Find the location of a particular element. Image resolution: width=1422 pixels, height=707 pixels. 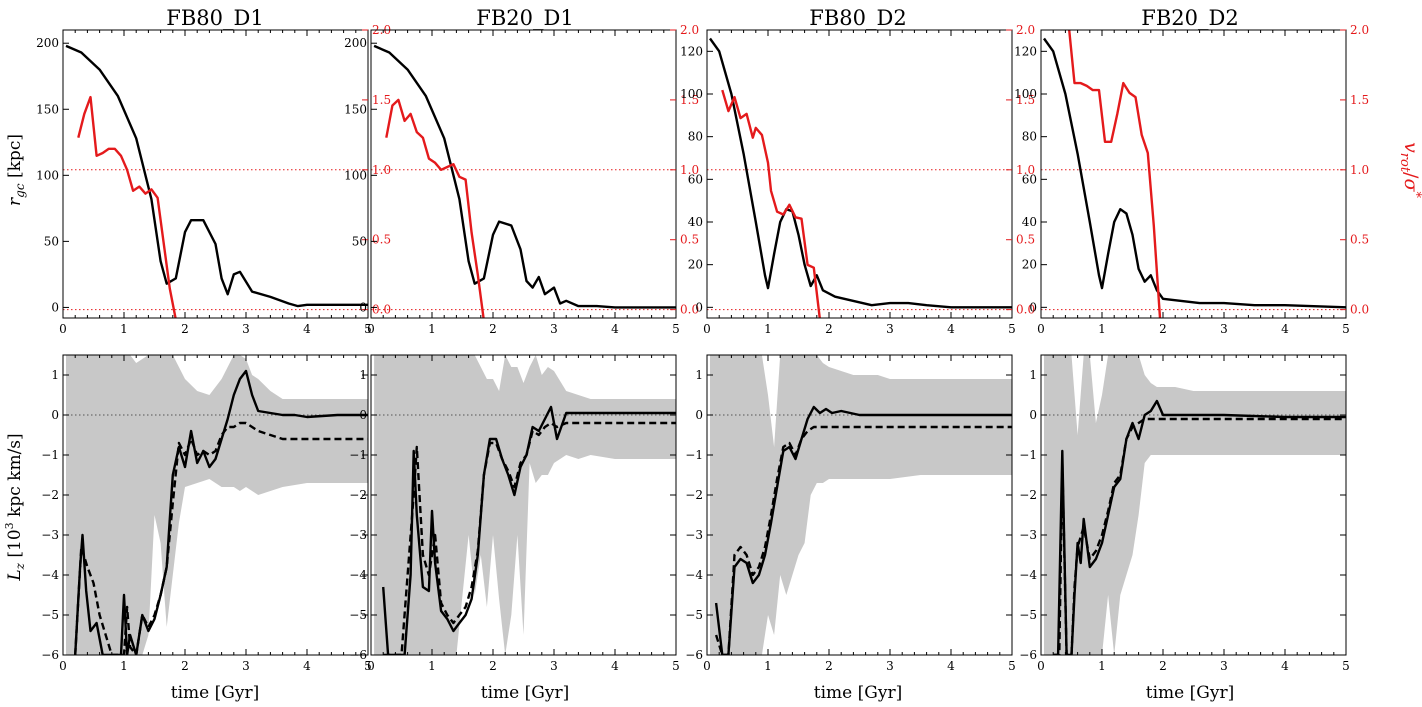

y-tick-label: −1 is located at coordinates (1028, 455).